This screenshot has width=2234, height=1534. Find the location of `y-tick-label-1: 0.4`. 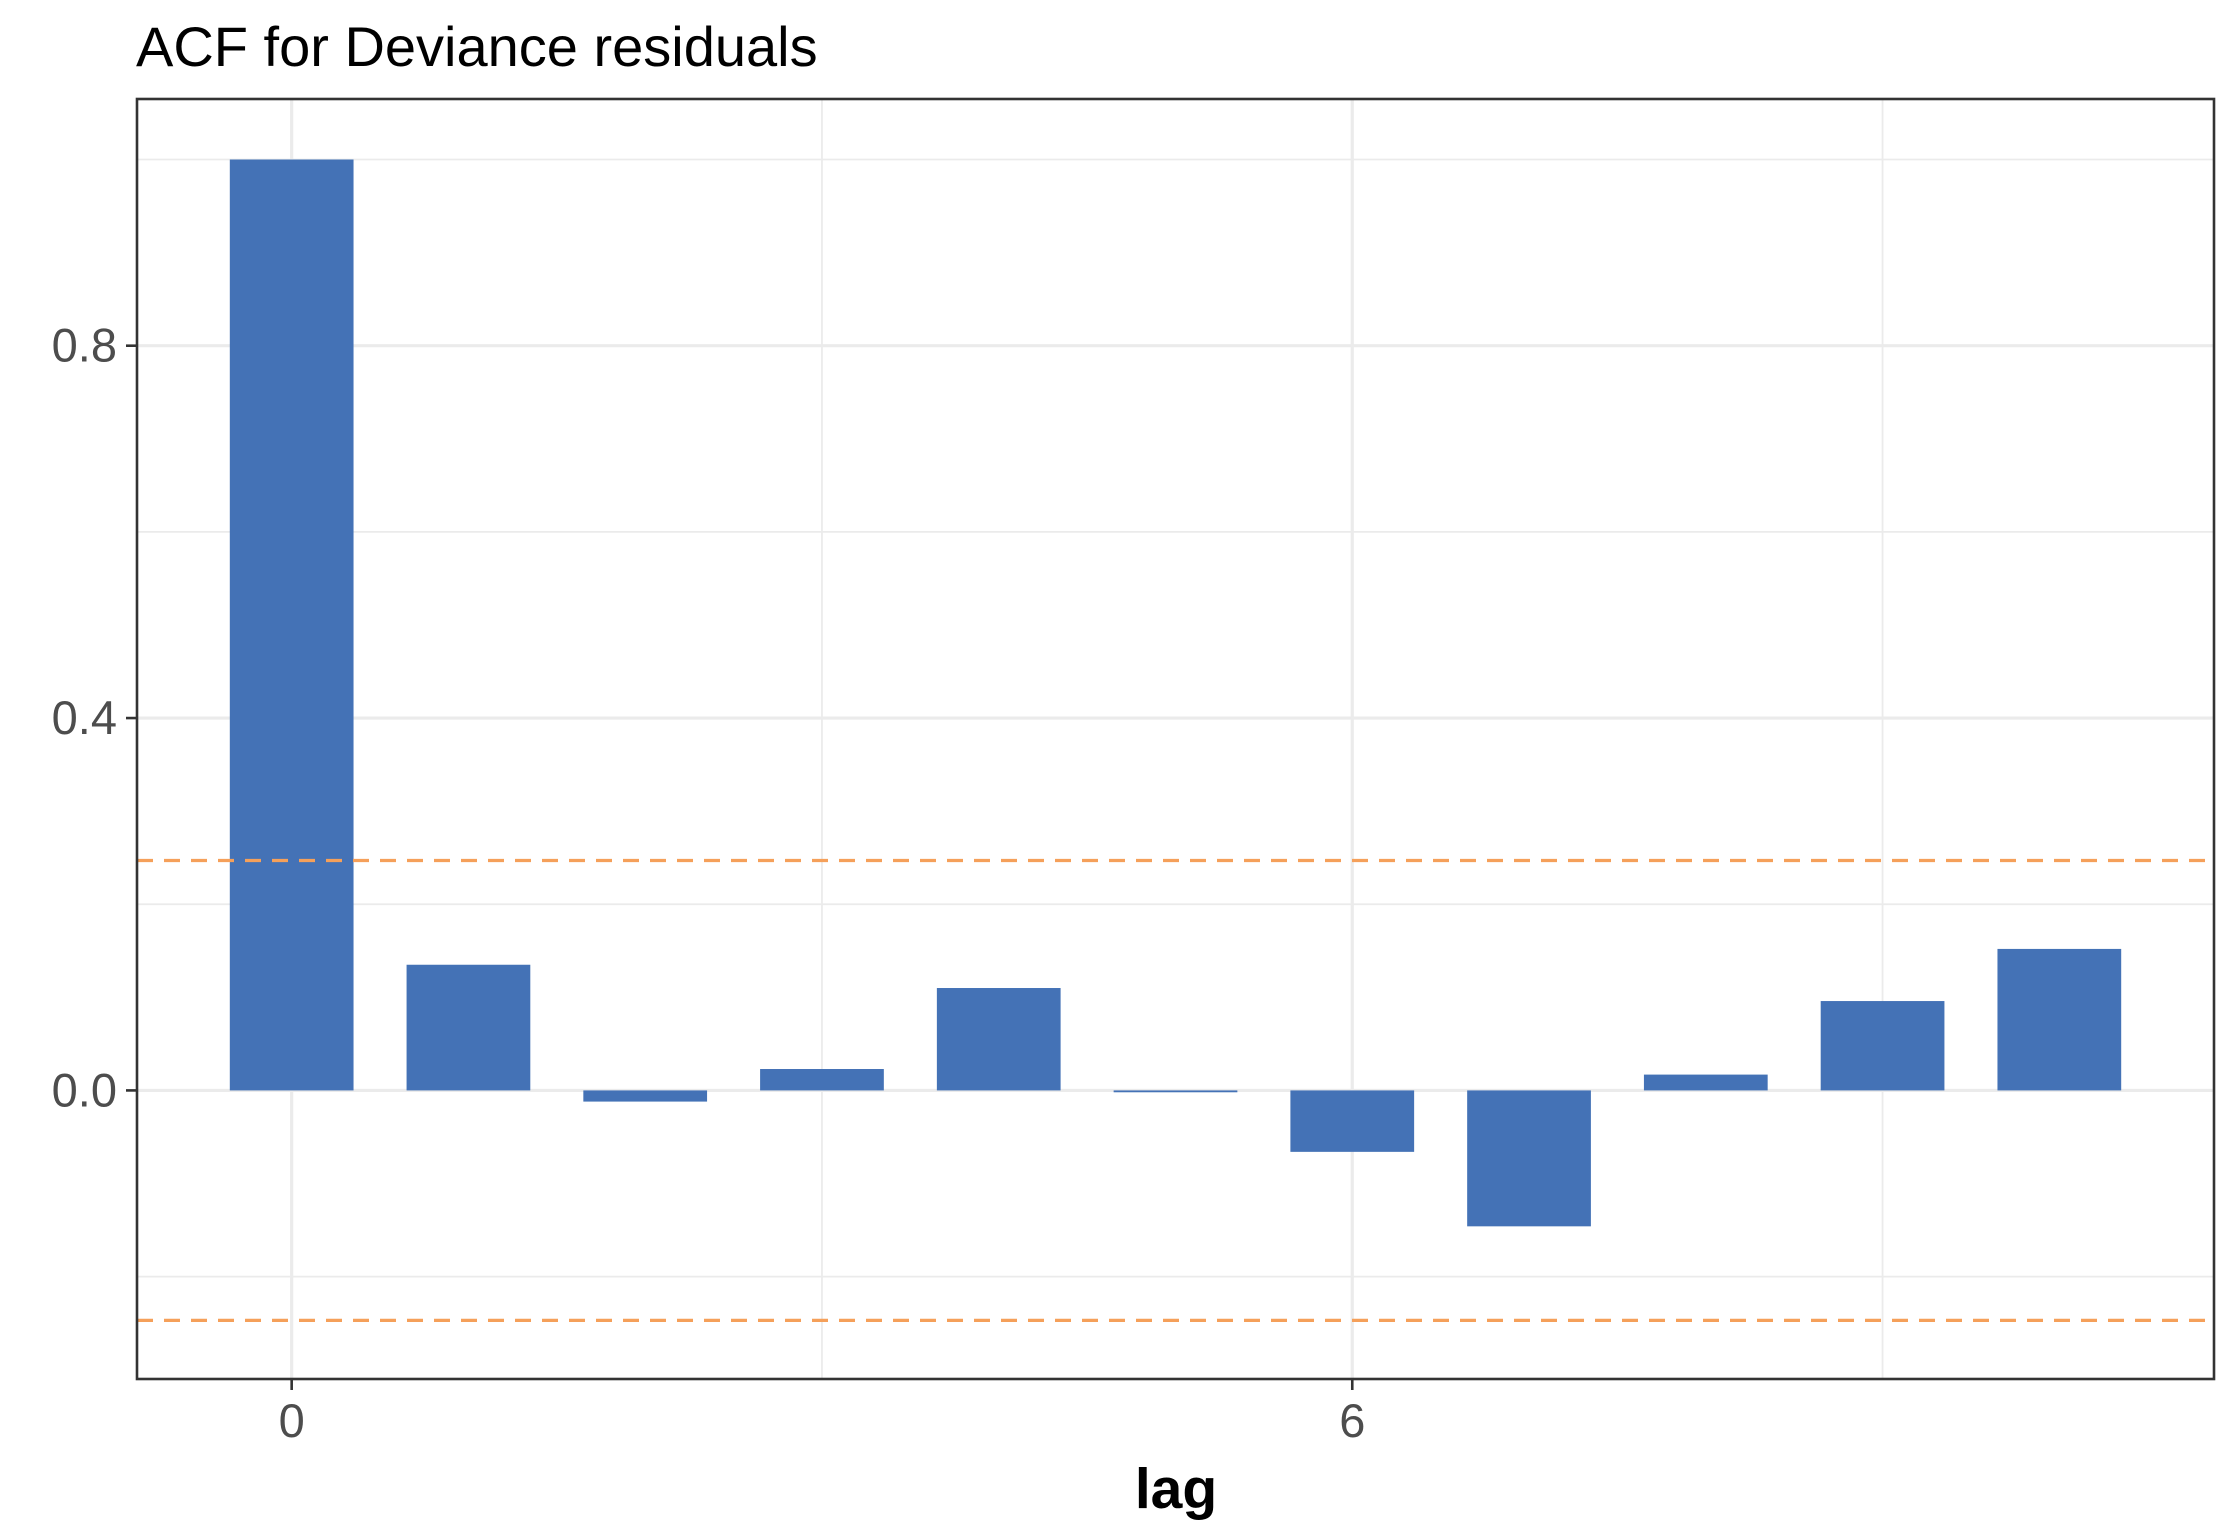

y-tick-label-1: 0.4 is located at coordinates (84, 717).